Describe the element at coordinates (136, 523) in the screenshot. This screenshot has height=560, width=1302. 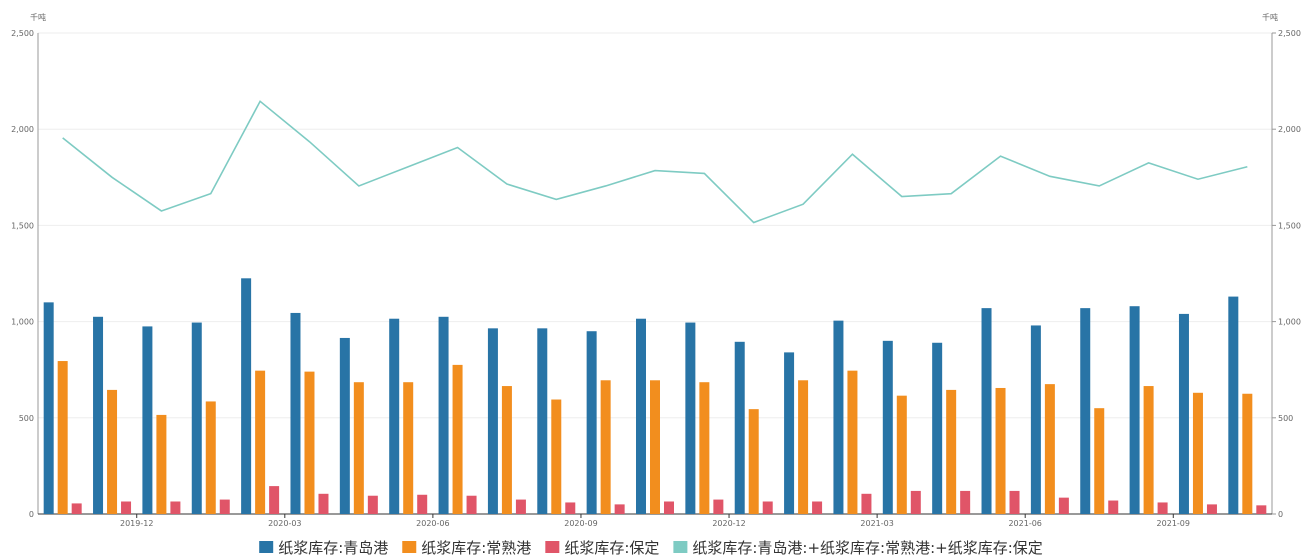
I see `x-tick-label: 2019-12` at that location.